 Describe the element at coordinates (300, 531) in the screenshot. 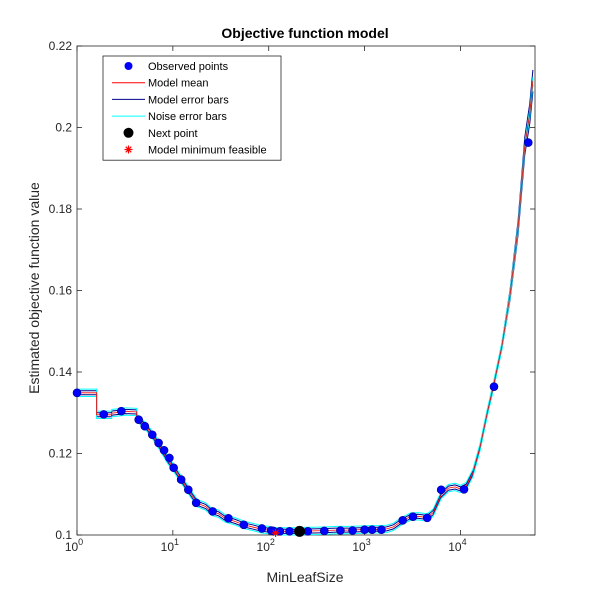

I see `next-point-marker` at that location.